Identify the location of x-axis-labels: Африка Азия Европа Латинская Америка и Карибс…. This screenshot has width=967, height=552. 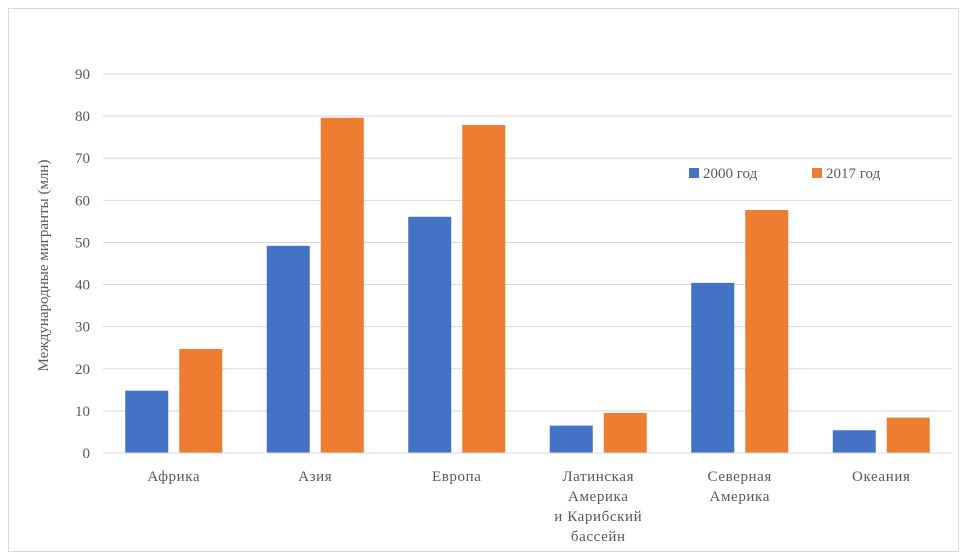
(528, 507).